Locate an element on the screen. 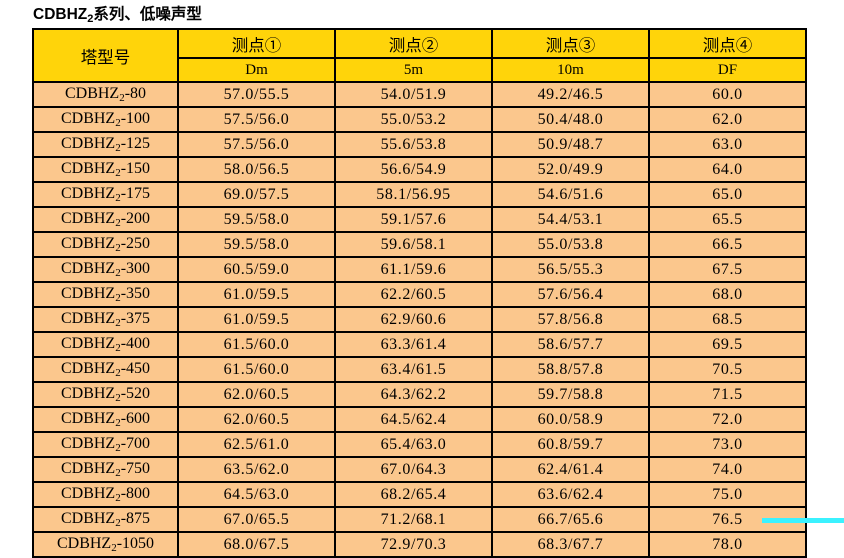 This screenshot has width=844, height=558. model-suffix: -375 is located at coordinates (135, 319).